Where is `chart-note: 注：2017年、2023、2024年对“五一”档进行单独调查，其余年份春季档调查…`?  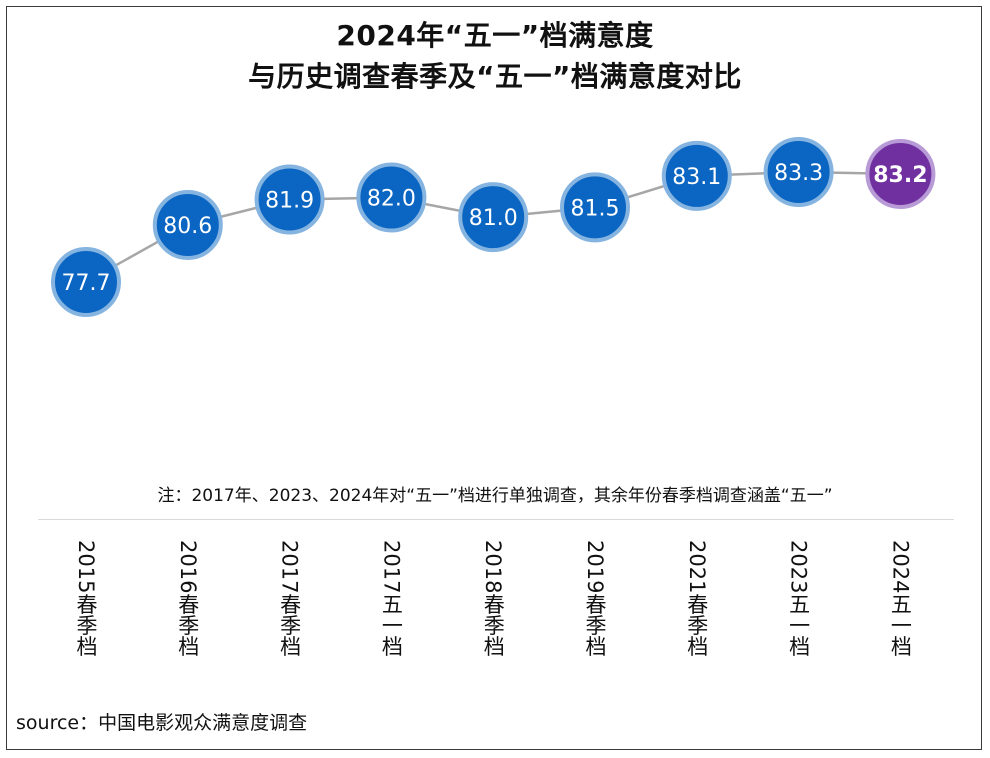
chart-note: 注：2017年、2023、2024年对“五一”档进行单独调查，其余年份春季档调查… is located at coordinates (495, 496).